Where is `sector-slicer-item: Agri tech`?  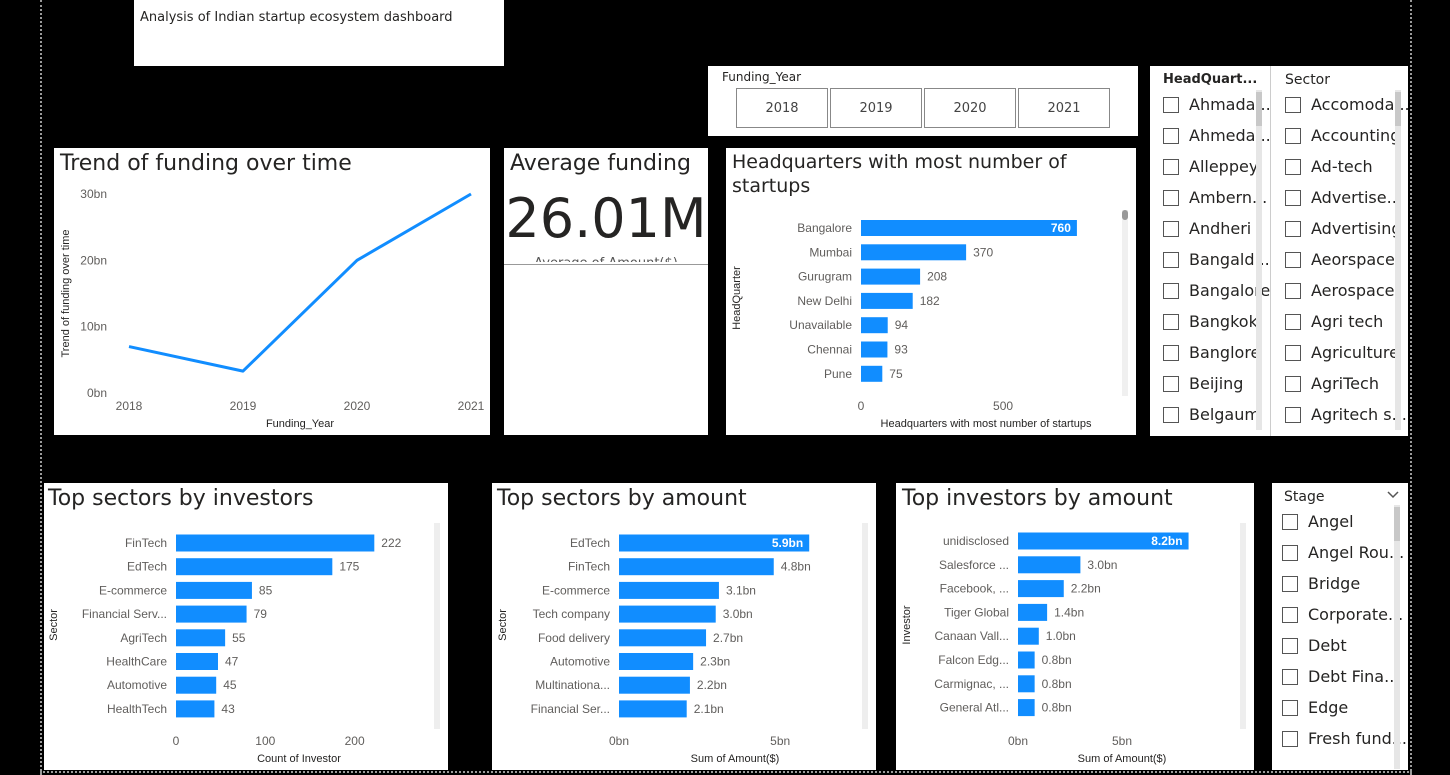
sector-slicer-item: Agri tech is located at coordinates (1334, 321).